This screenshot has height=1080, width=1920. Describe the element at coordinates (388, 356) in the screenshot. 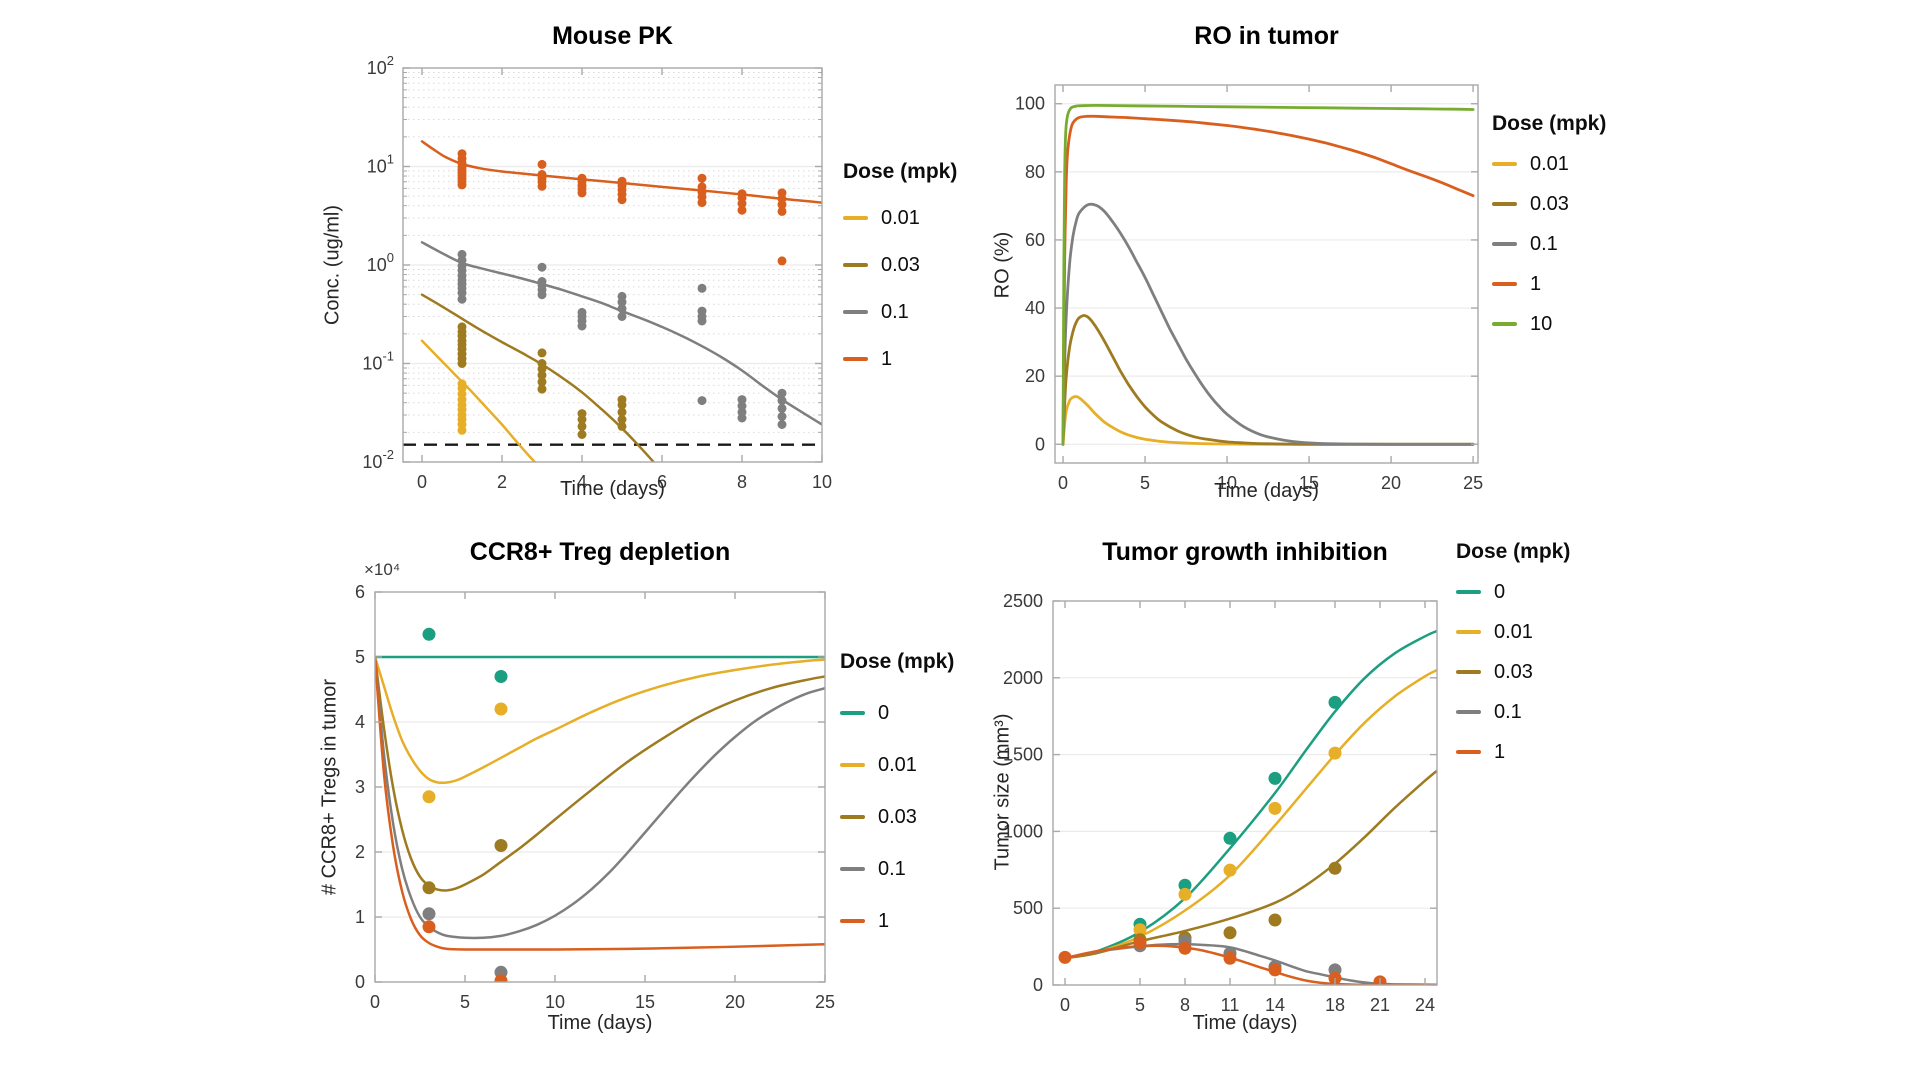

I see `y-tick-exponent: -1` at that location.